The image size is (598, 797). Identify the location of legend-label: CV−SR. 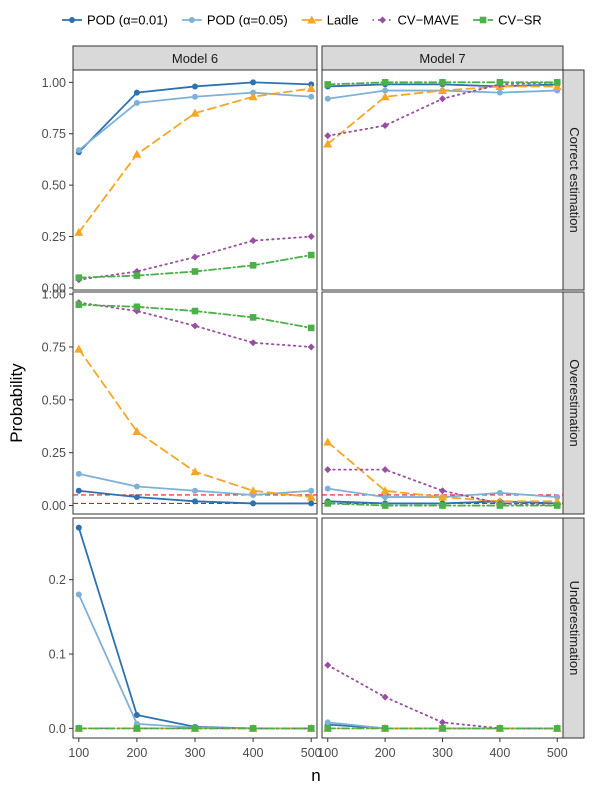
(520, 20).